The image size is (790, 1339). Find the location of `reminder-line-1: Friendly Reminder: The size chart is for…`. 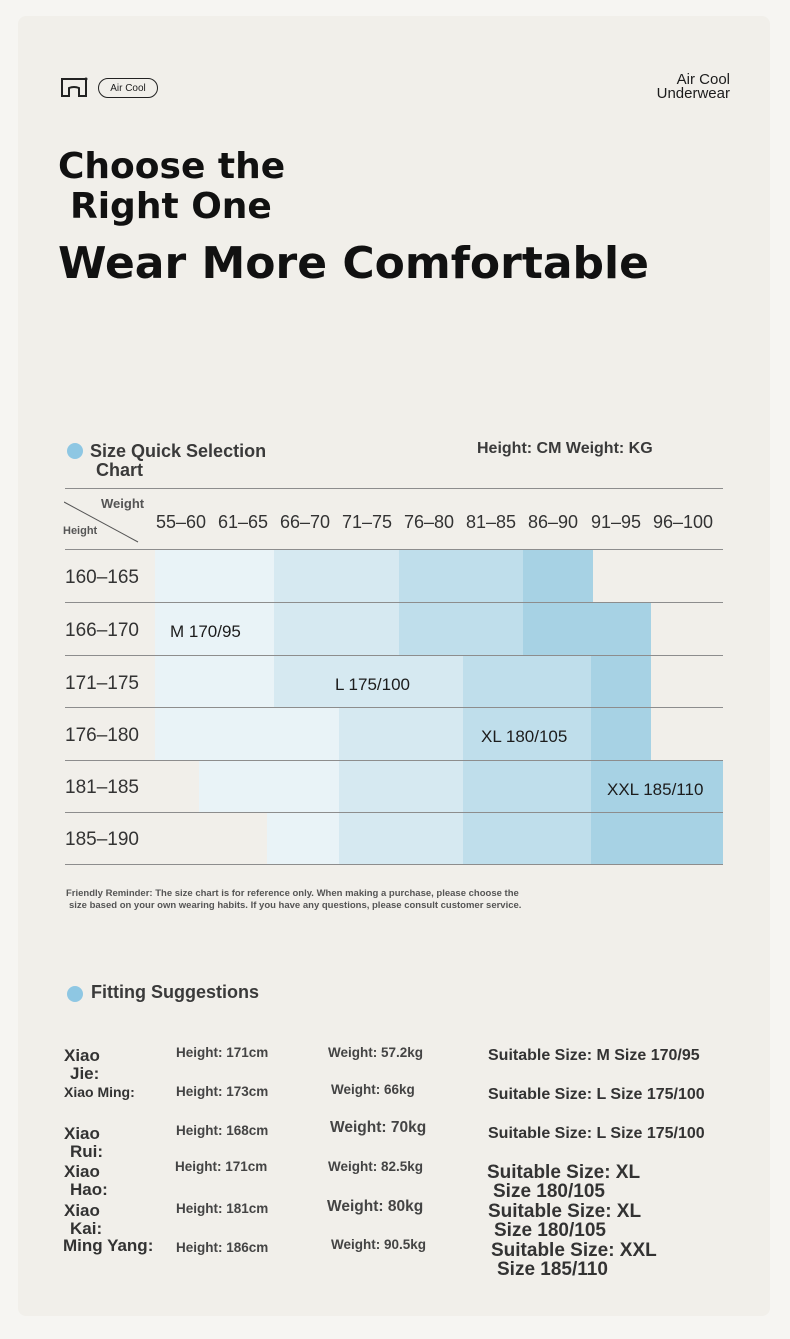

reminder-line-1: Friendly Reminder: The size chart is for… is located at coordinates (292, 893).